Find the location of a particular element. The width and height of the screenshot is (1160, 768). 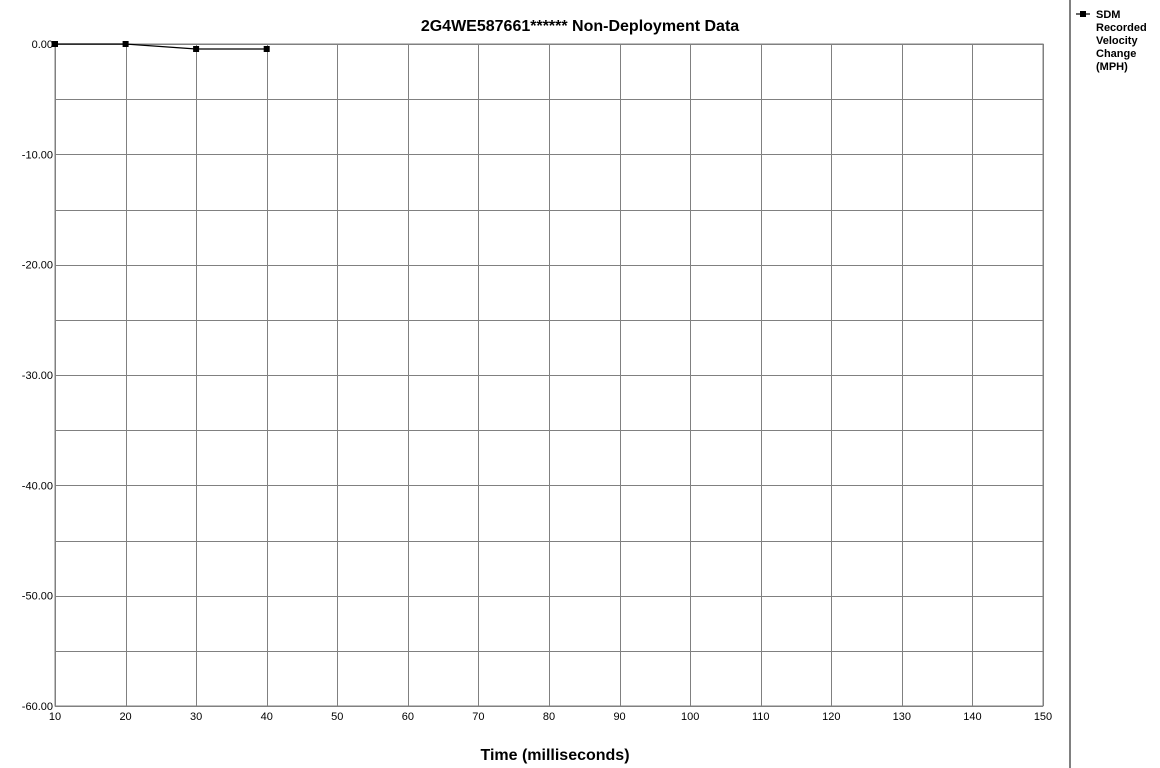

legend-label: Recorded is located at coordinates (1121, 28).